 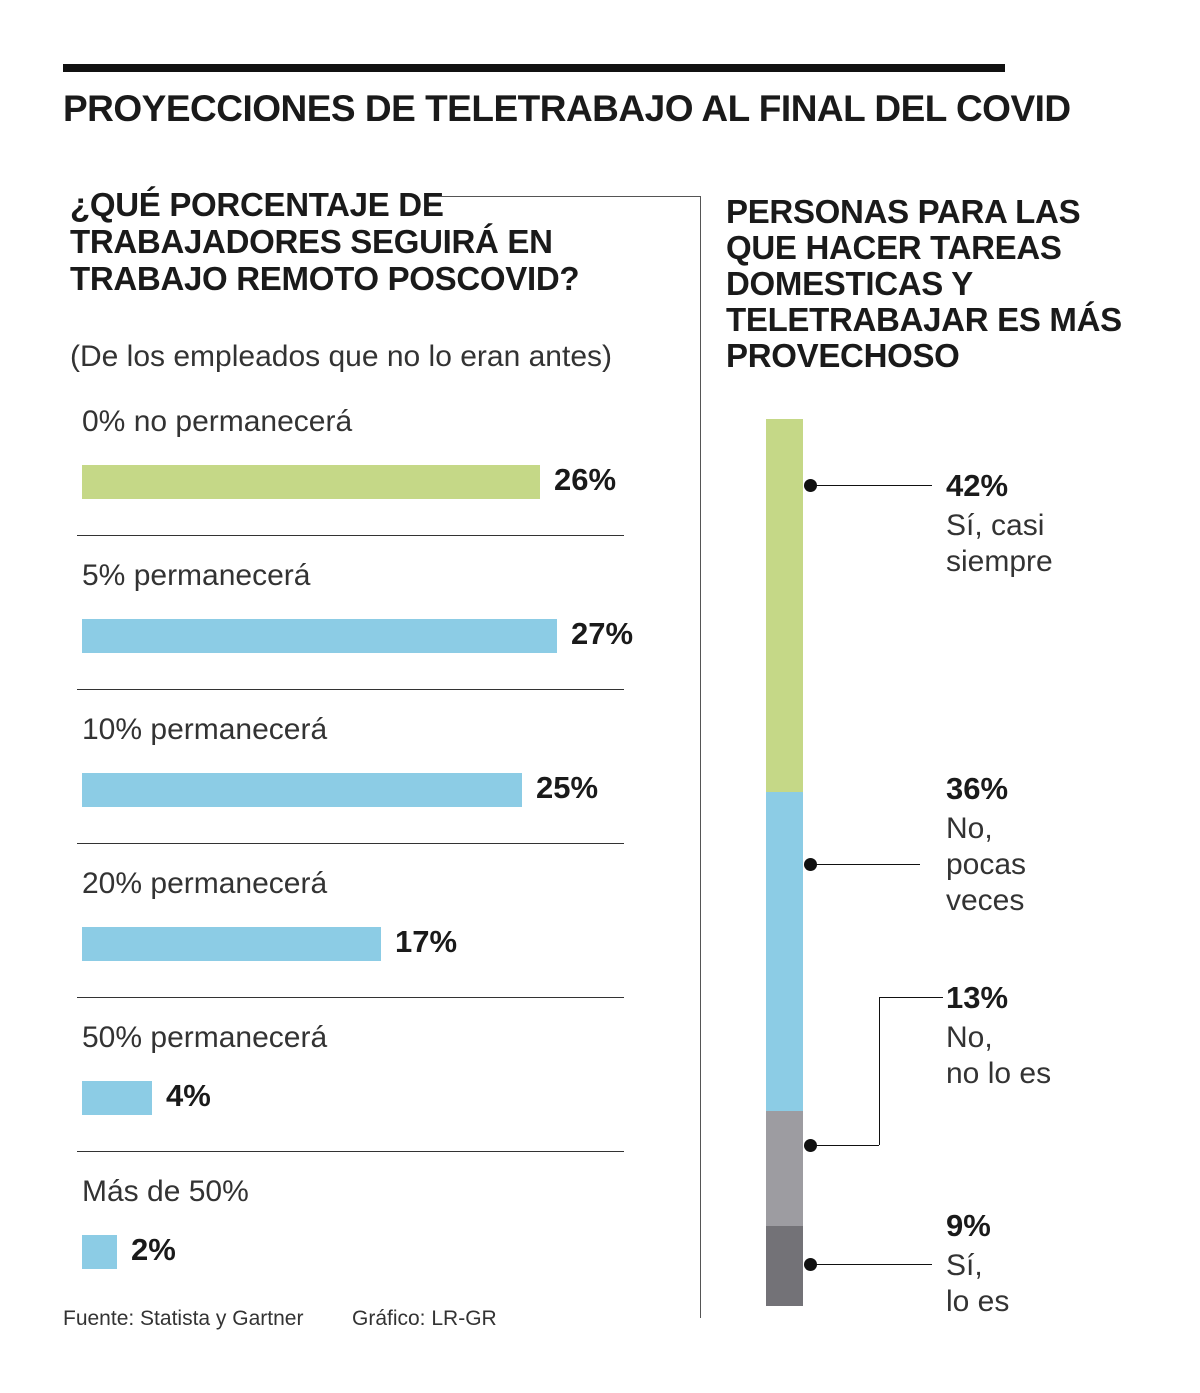 I want to click on segment-description: Sí, lo es, so click(x=978, y=1283).